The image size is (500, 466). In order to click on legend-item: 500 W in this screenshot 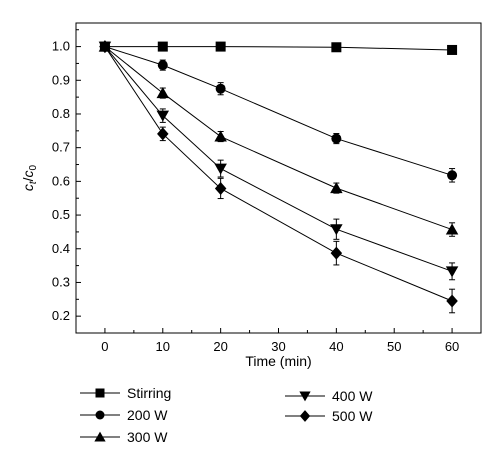, I will do `click(329, 416)`.